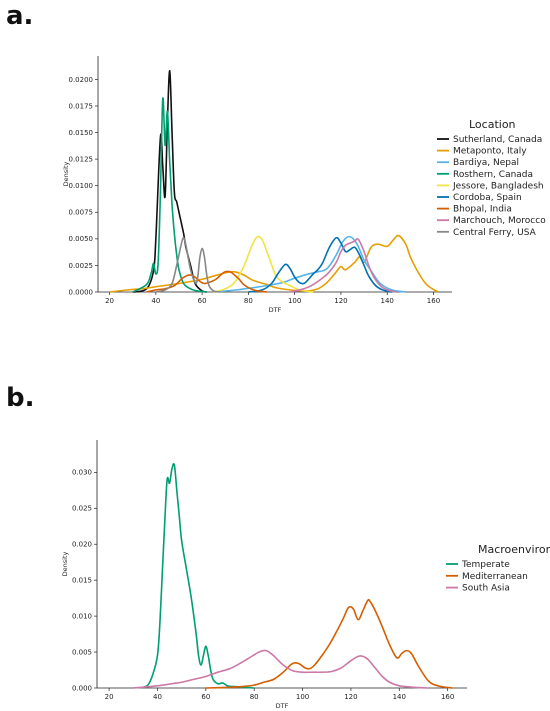 Image resolution: width=550 pixels, height=711 pixels. I want to click on y-tick-label: 0.0200, so click(81, 80).